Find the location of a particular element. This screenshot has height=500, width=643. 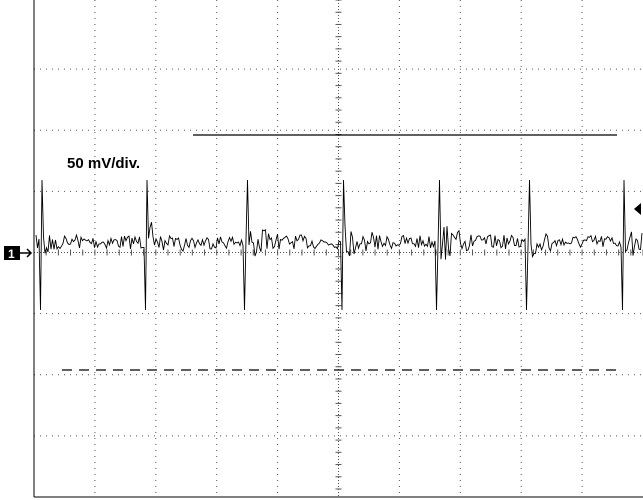

channel-arrow is located at coordinates (26, 253).